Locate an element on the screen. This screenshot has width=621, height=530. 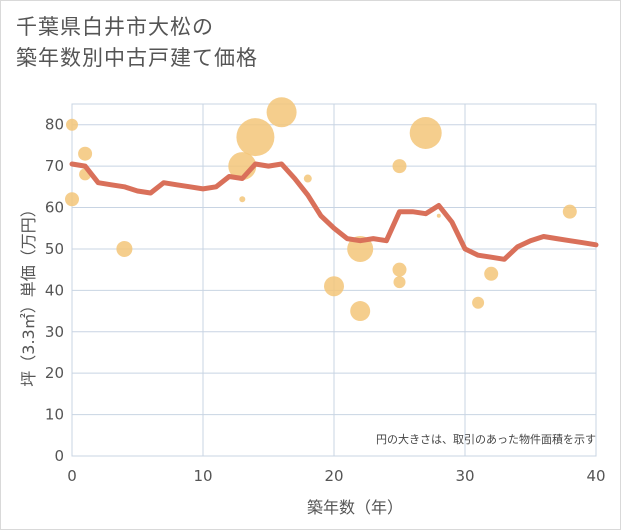
y-tick-label: 80 is located at coordinates (54, 125).